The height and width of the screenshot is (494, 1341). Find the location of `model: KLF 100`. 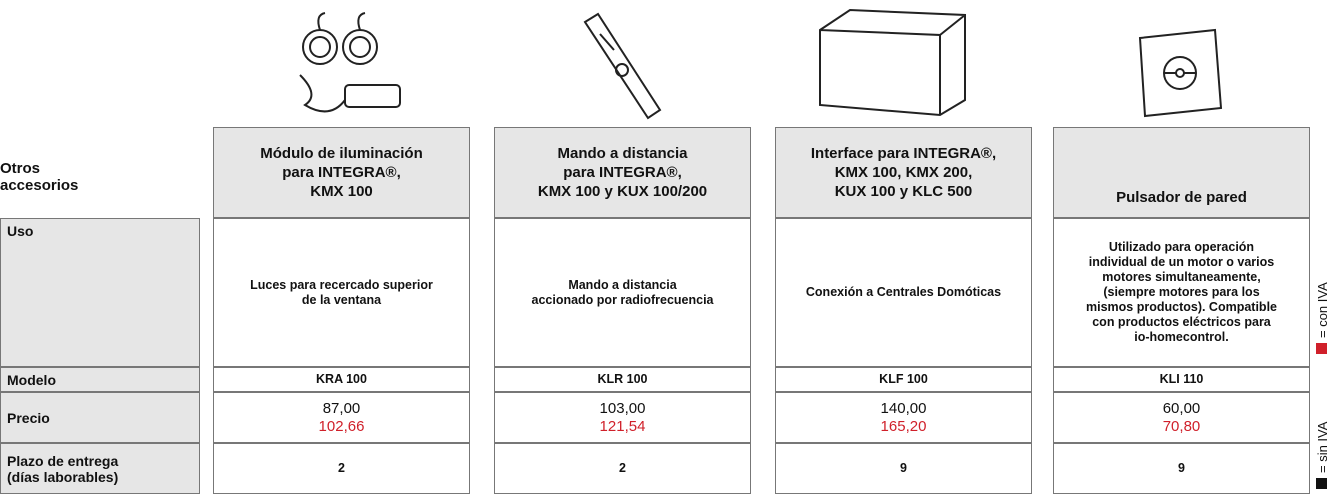

model: KLF 100 is located at coordinates (903, 379).